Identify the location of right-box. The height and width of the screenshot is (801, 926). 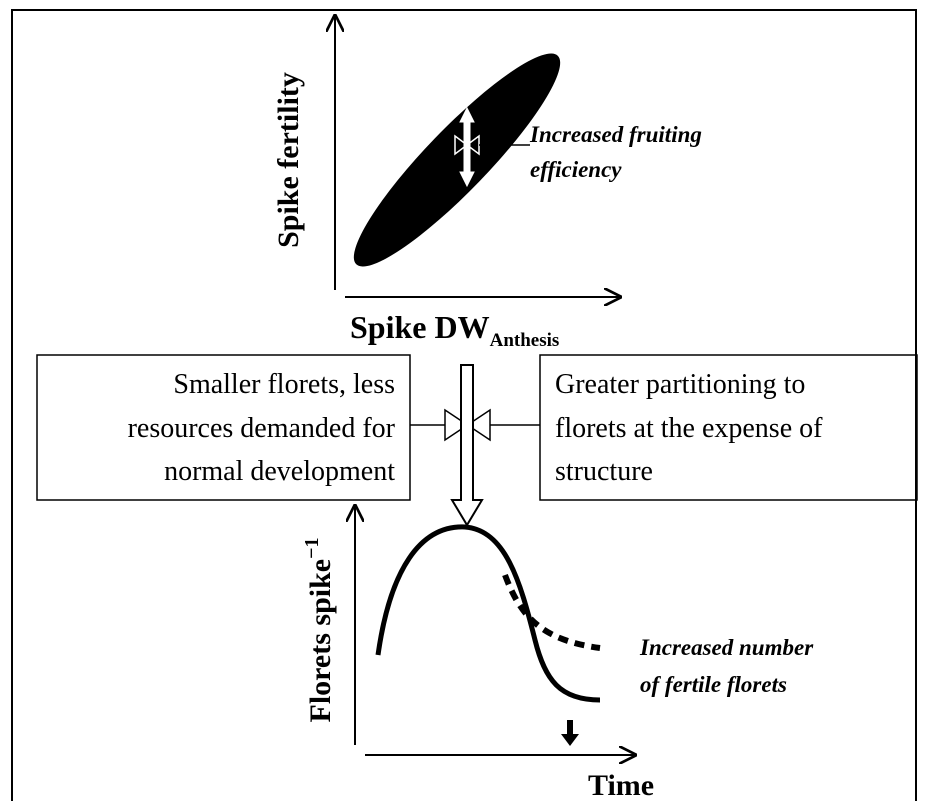
(728, 427).